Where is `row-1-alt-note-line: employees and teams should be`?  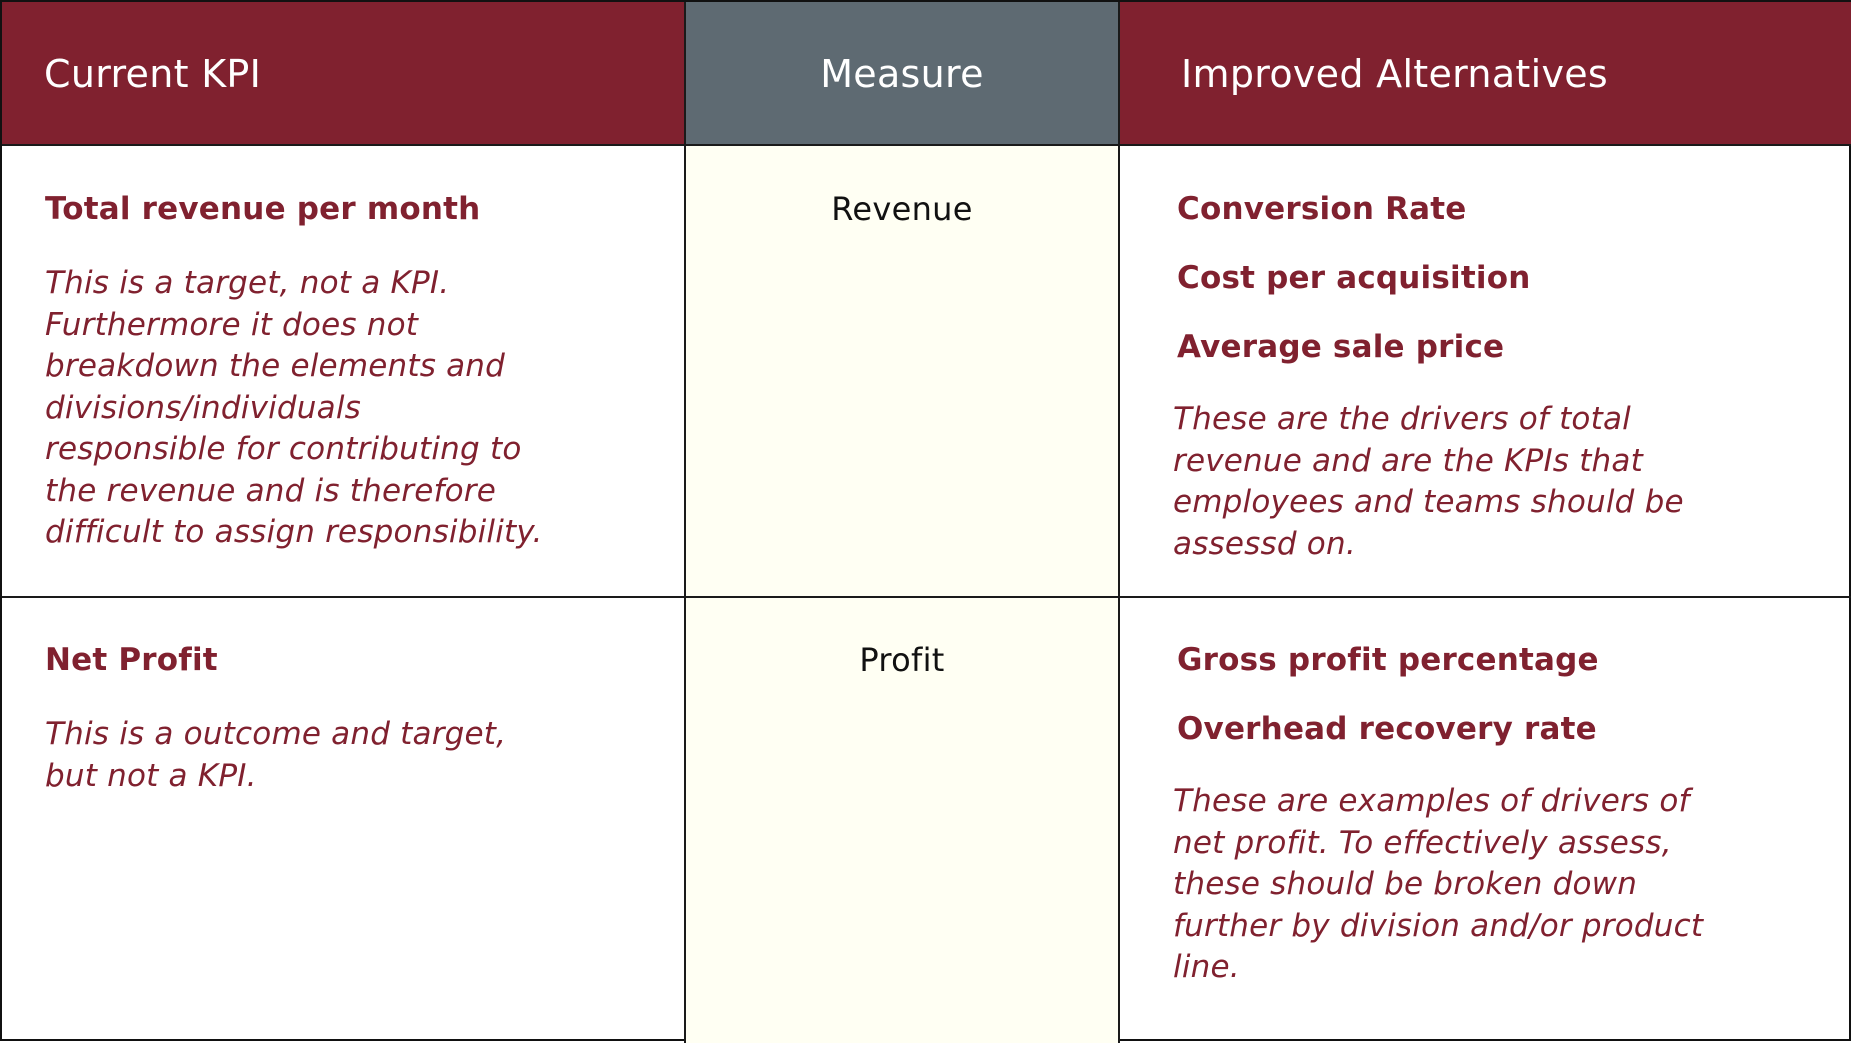
row-1-alt-note-line: employees and teams should be is located at coordinates (1428, 502).